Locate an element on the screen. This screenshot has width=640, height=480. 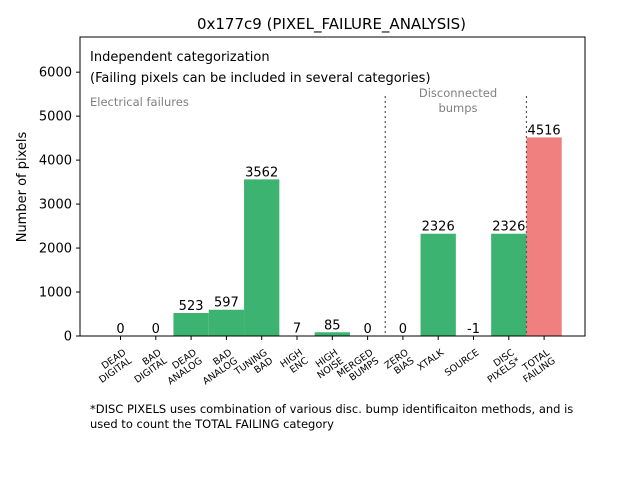
y-axis: 0 1000 2000 3000 4000 5000 6000 is located at coordinates (59, 205).